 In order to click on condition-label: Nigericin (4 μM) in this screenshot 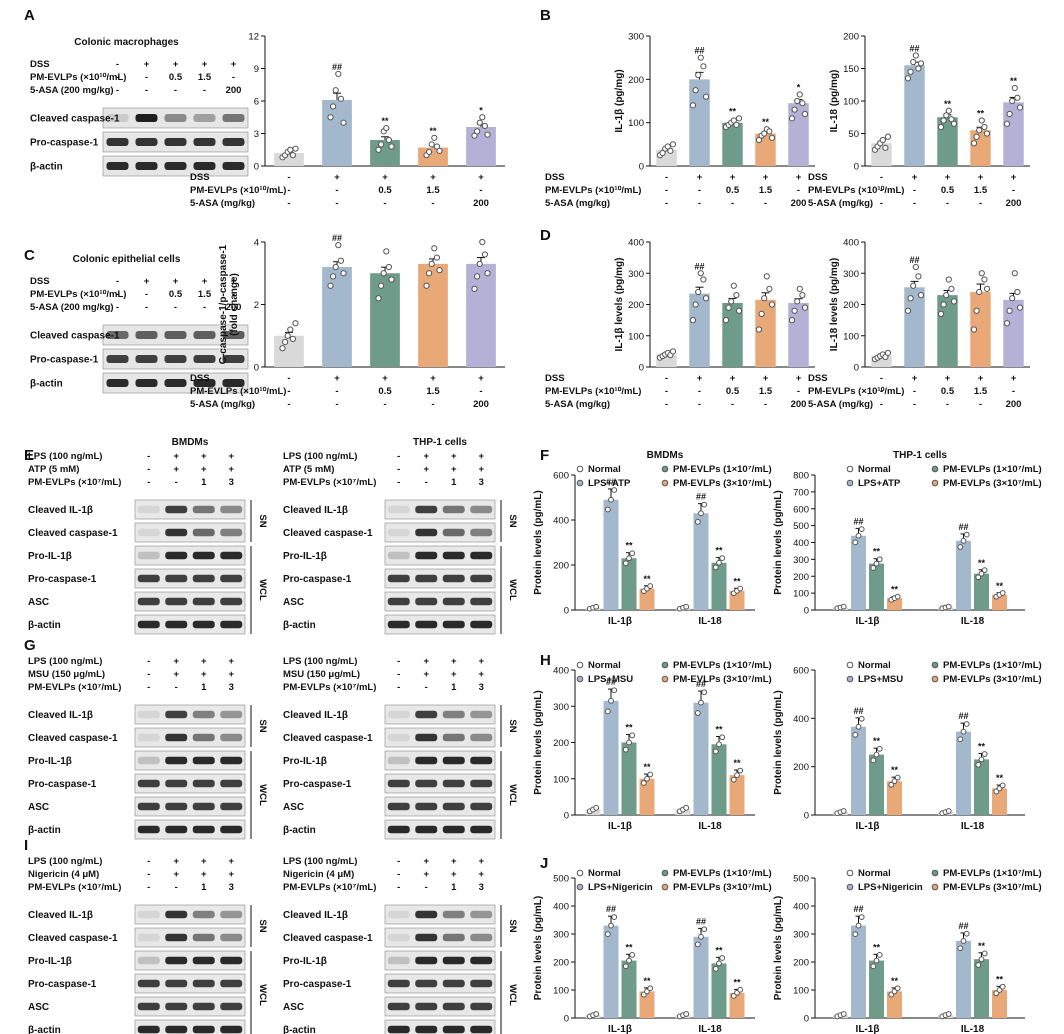, I will do `click(63, 874)`.